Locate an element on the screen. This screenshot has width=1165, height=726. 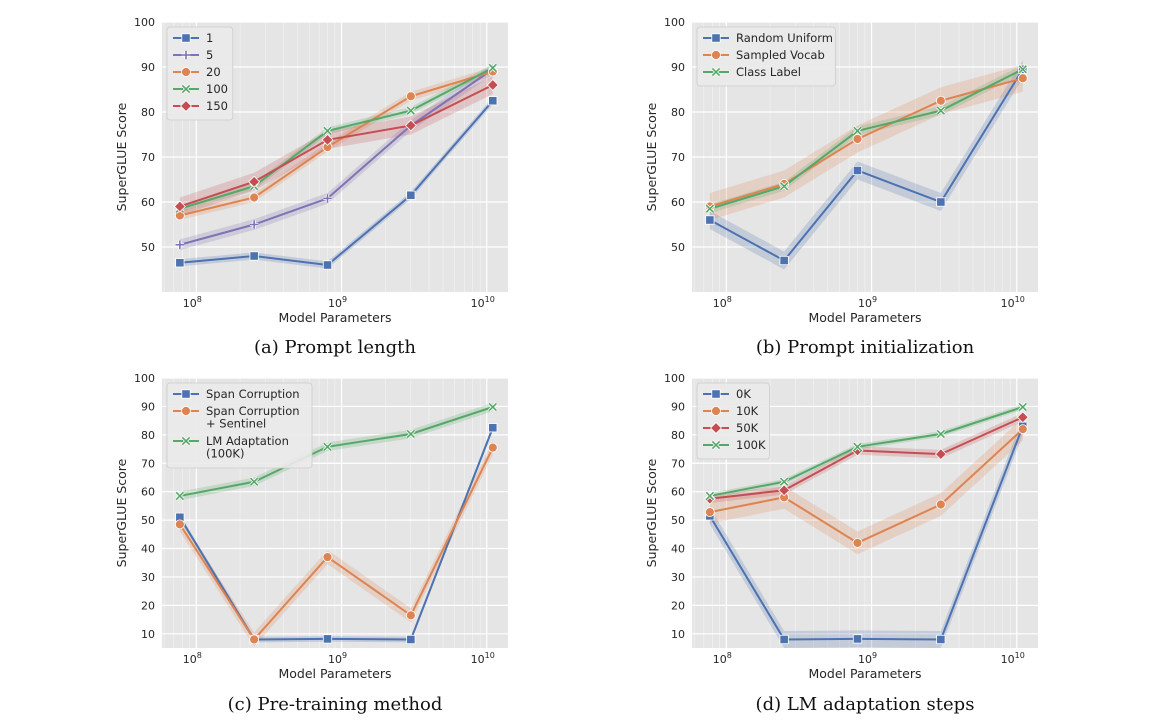
legend-label: LM Adaptation is located at coordinates (247, 441).